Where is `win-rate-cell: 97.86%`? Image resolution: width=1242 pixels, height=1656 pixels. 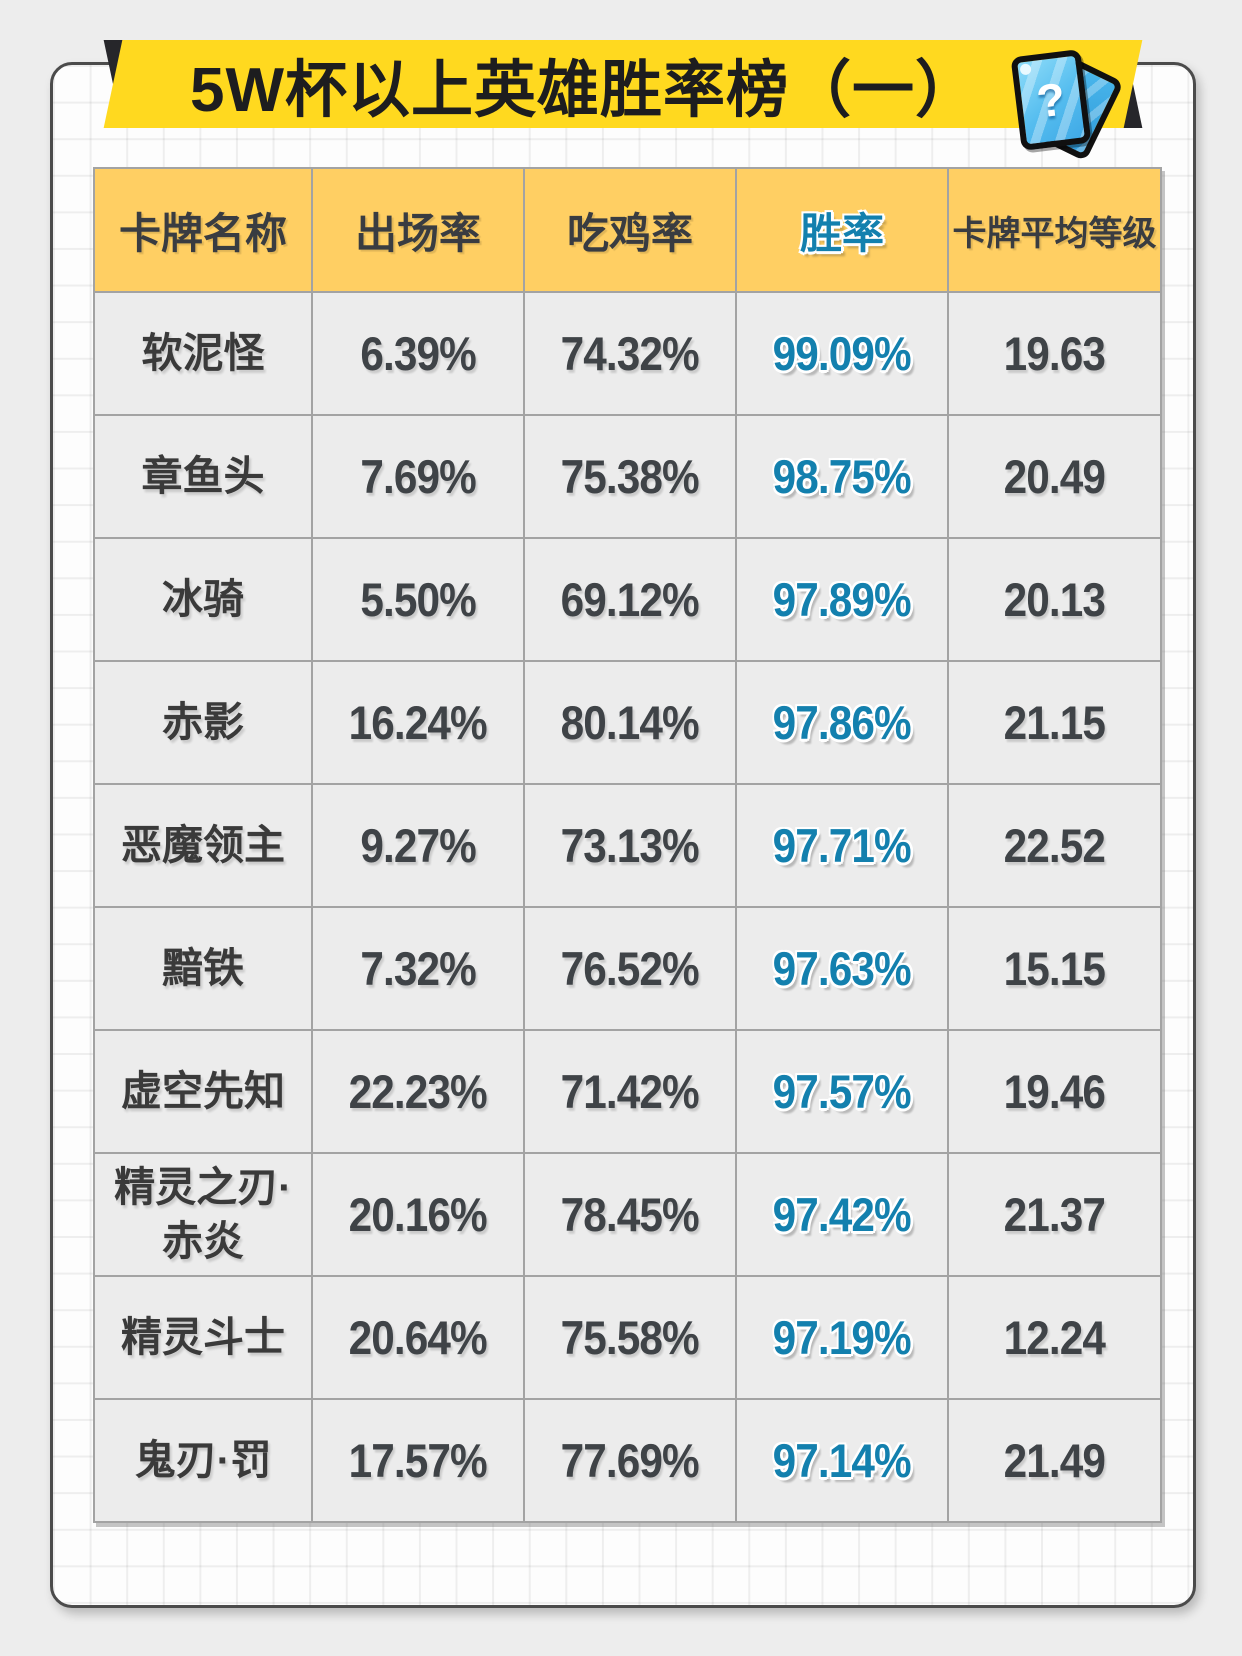
win-rate-cell: 97.86% is located at coordinates (842, 722).